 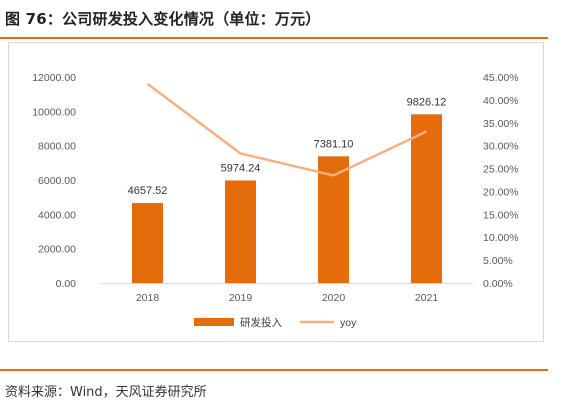 What do you see at coordinates (57, 181) in the screenshot?
I see `left-axis-tick-label: 6000.00` at bounding box center [57, 181].